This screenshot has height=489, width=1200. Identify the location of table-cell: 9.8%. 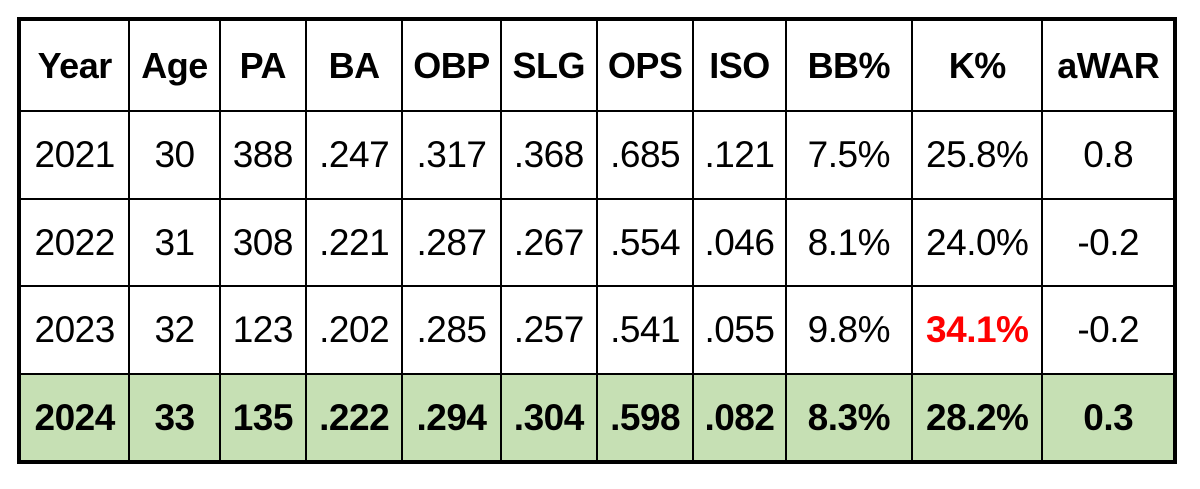
(849, 330).